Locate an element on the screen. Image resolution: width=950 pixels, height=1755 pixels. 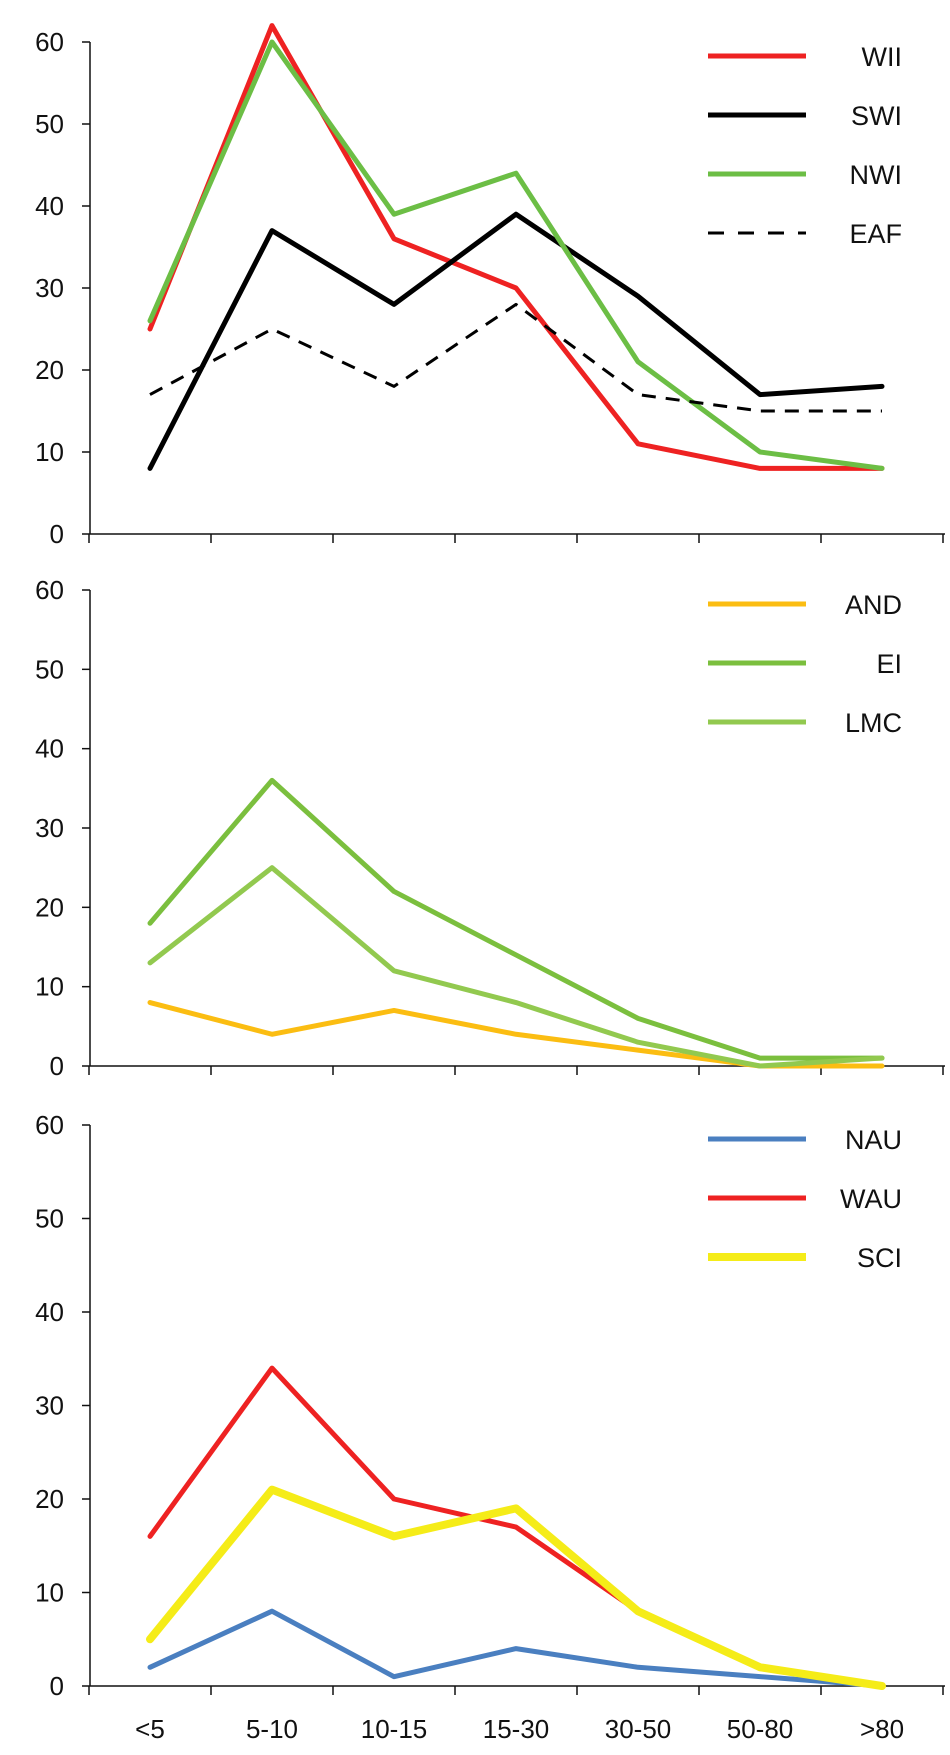
legend-label-nwi: NWI is located at coordinates (876, 175).